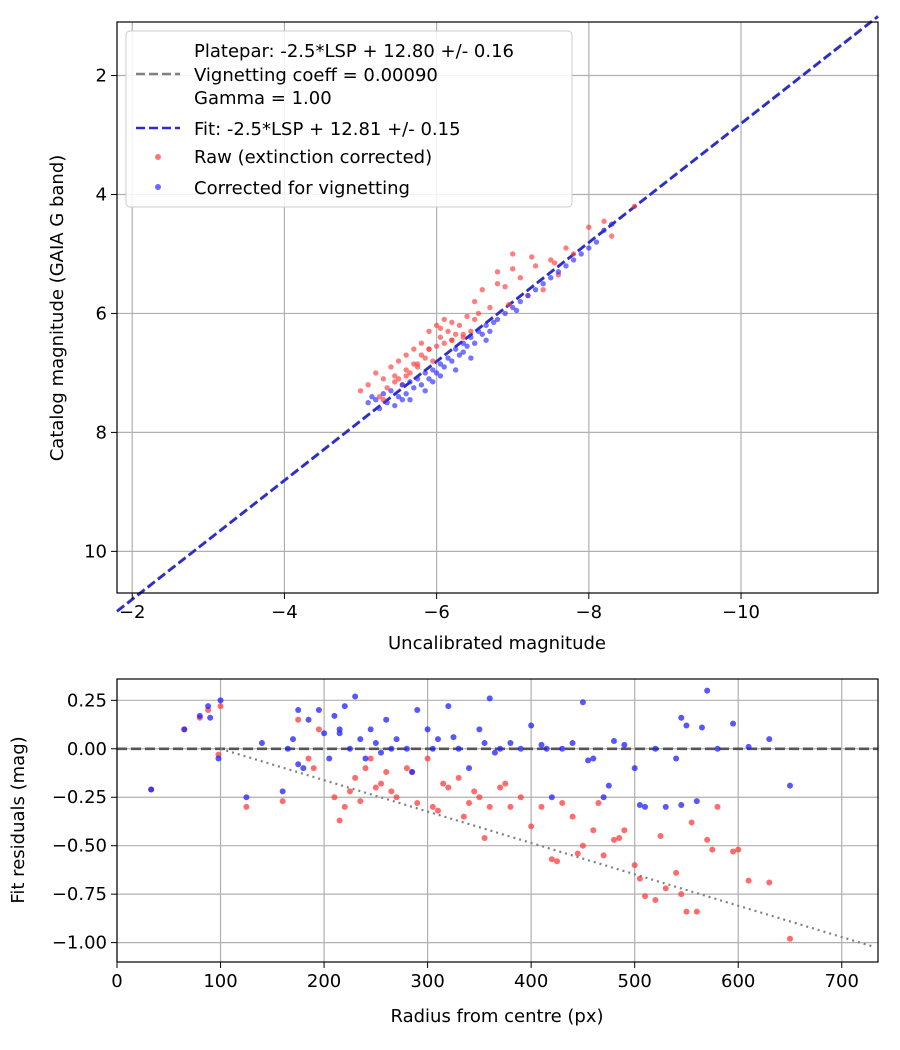  Describe the element at coordinates (531, 981) in the screenshot. I see `x-tick-label: 400` at that location.